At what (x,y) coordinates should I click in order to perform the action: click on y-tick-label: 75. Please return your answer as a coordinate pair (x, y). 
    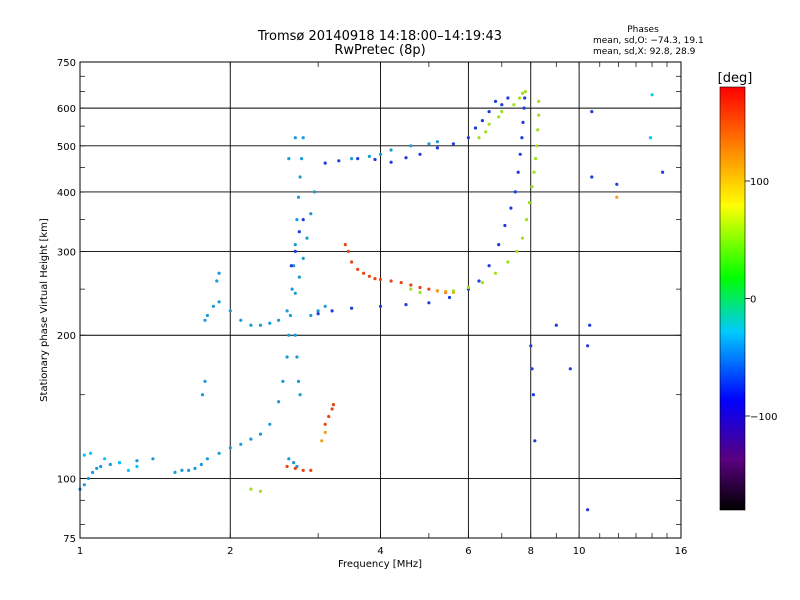
    Looking at the image, I should click on (69, 539).